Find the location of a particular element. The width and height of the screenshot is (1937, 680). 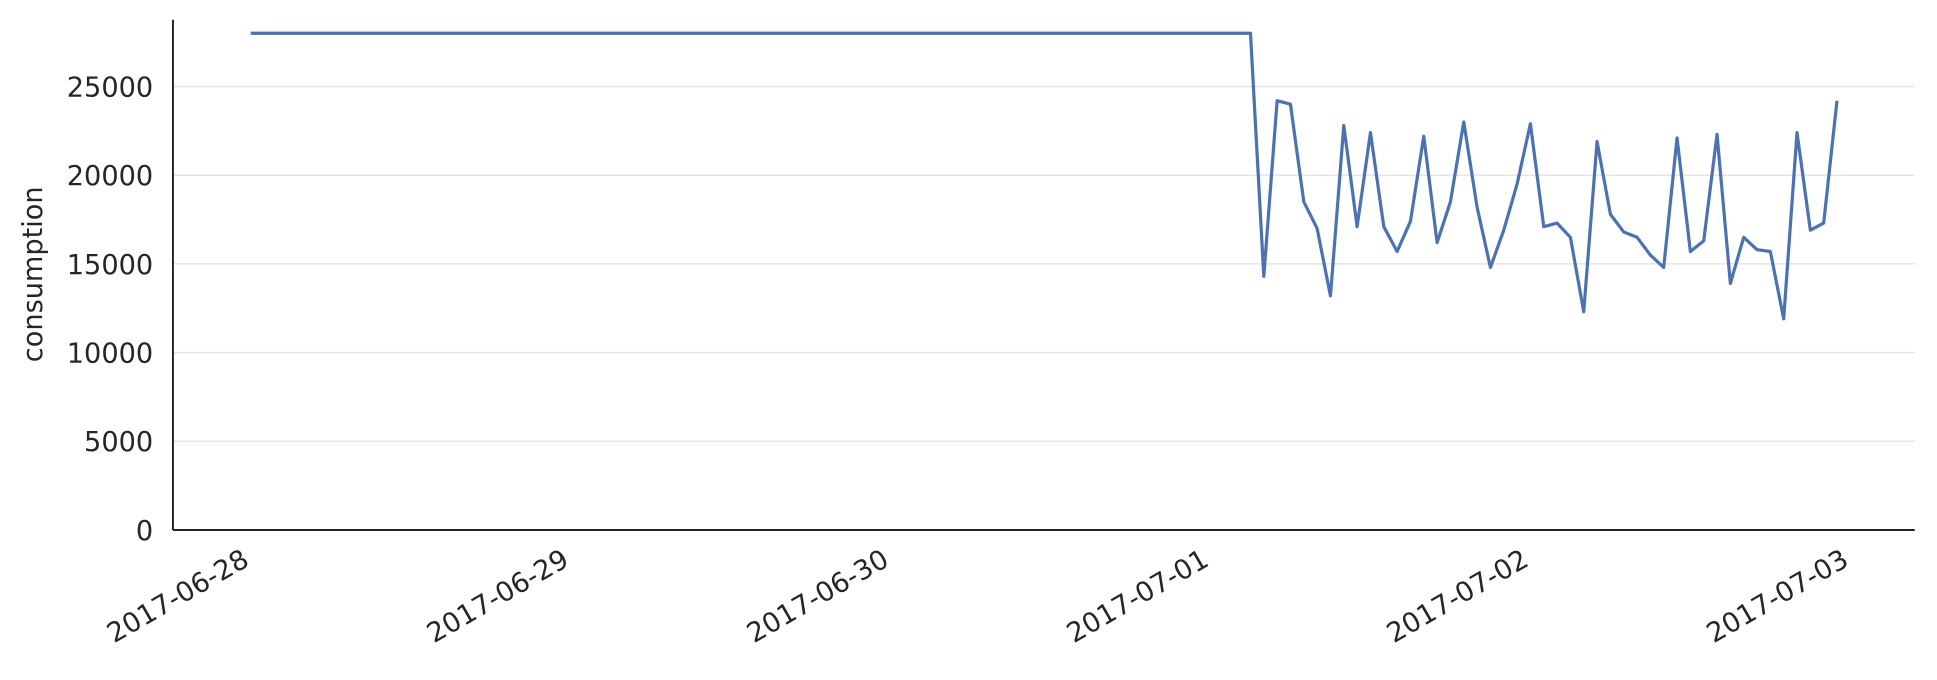

x-tick-label: 2017-06-28 is located at coordinates (178, 597).